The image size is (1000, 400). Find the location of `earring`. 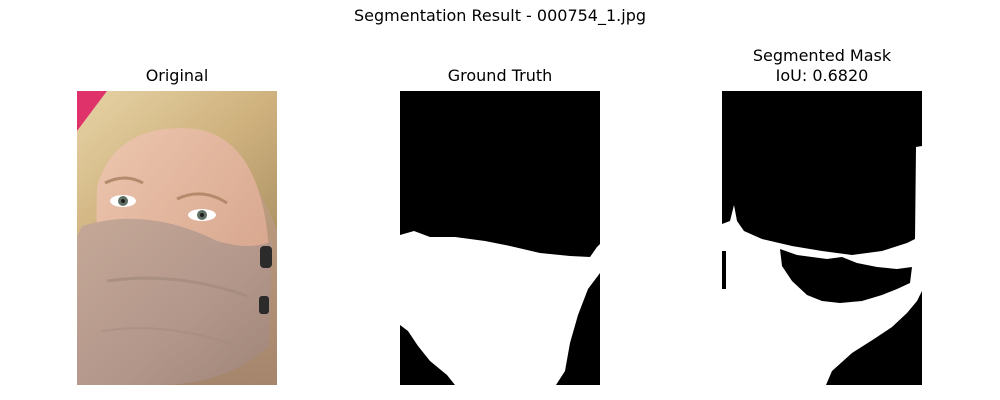

earring is located at coordinates (264, 305).